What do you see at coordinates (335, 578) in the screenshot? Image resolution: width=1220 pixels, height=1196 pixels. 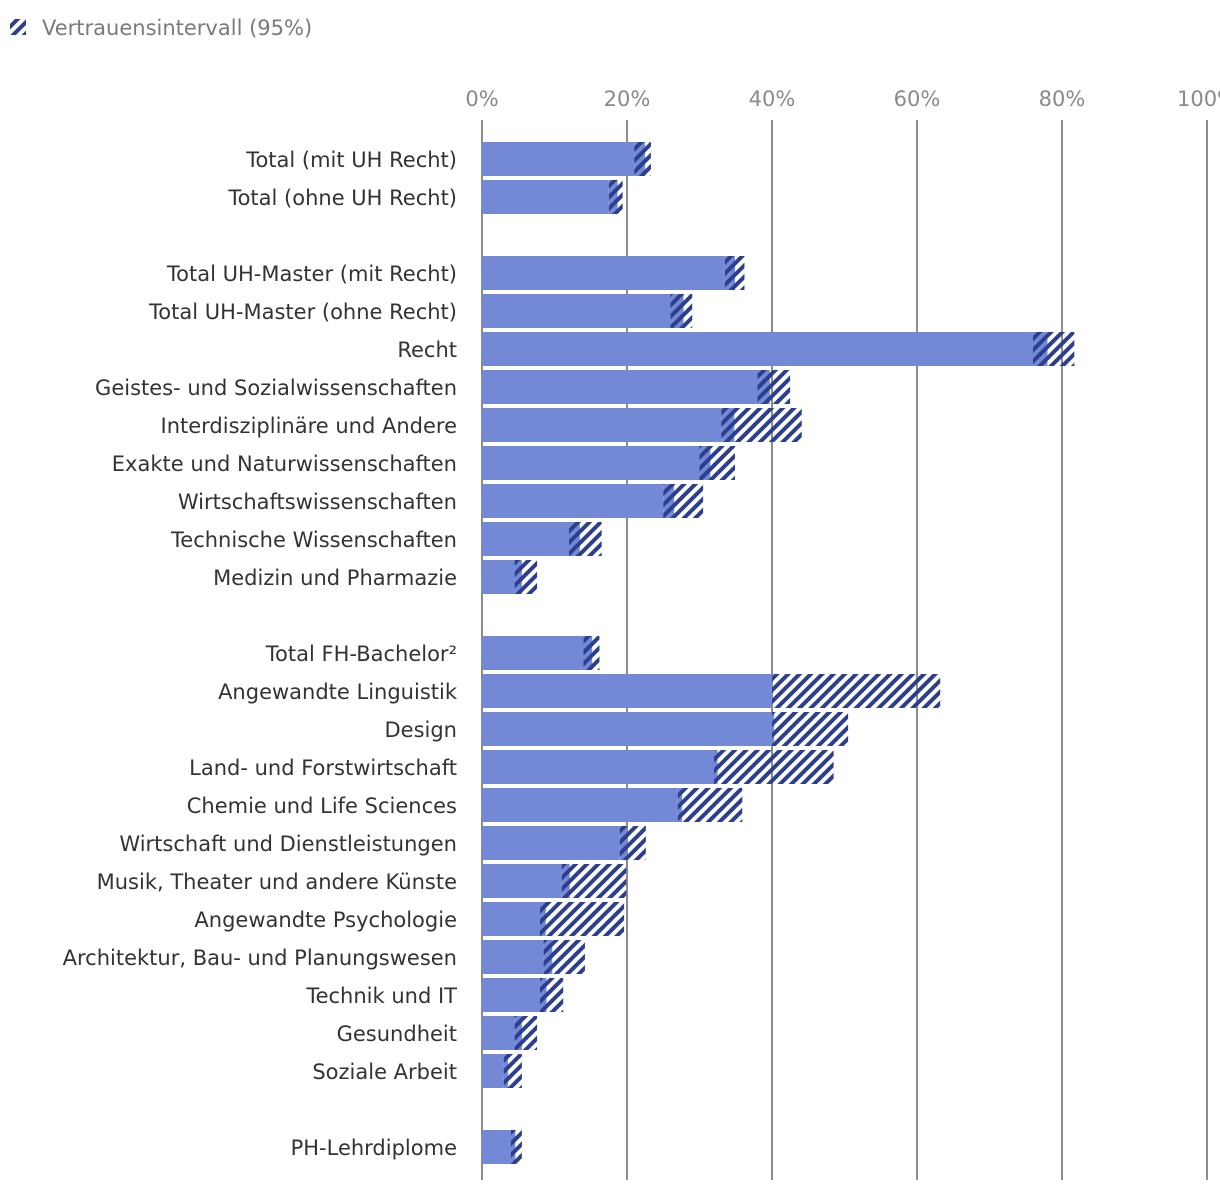 I see `category-label: Medizin und Pharmazie` at bounding box center [335, 578].